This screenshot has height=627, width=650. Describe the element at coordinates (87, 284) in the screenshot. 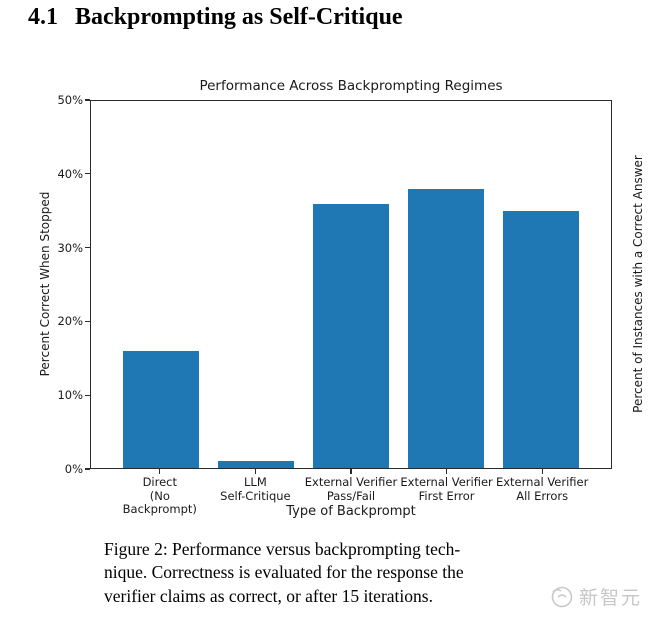

I see `y-tick-marks` at that location.